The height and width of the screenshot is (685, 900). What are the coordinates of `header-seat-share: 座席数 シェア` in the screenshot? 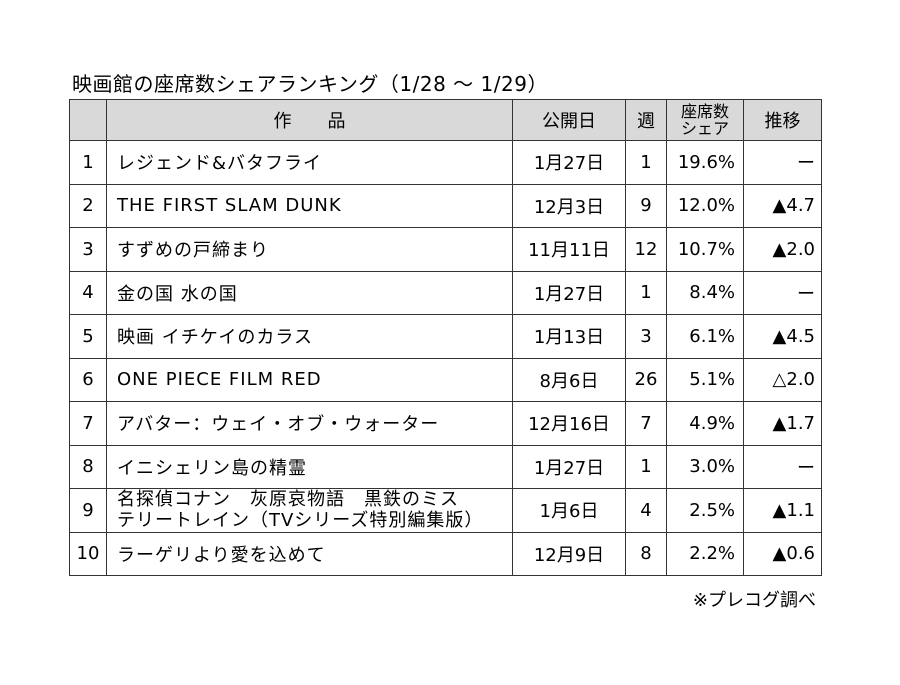 It's located at (705, 120).